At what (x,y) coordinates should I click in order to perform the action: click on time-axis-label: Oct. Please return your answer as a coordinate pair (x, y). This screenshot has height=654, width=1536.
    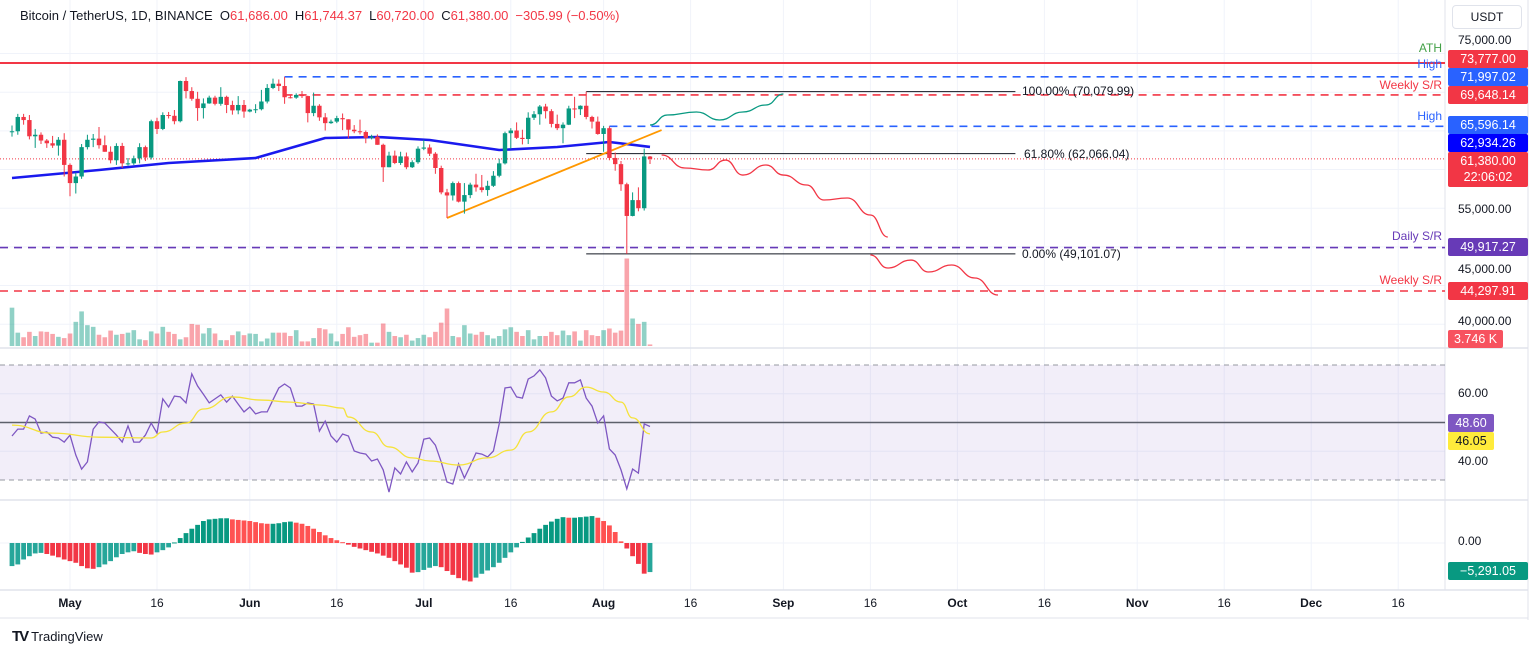
    Looking at the image, I should click on (957, 603).